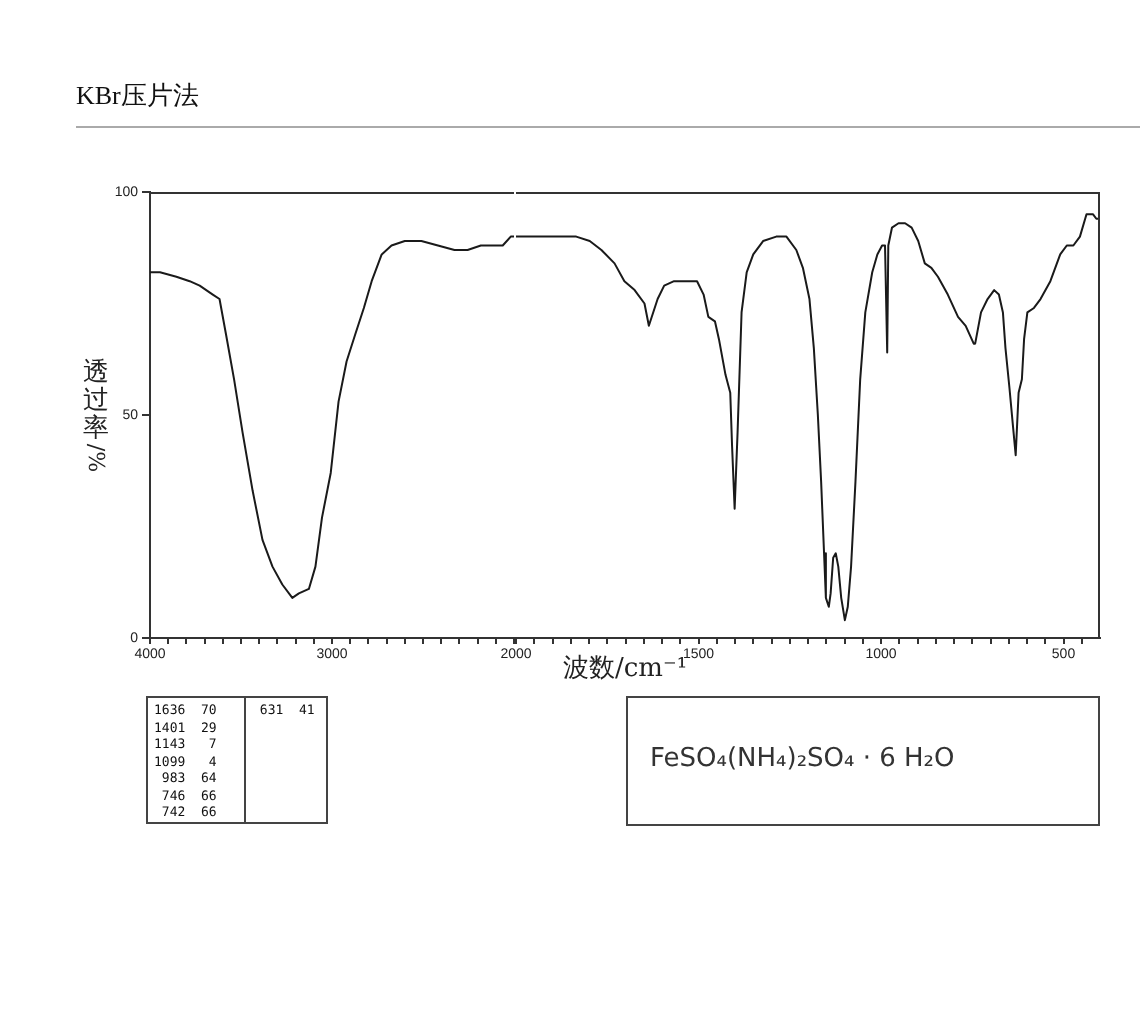  What do you see at coordinates (137, 96) in the screenshot?
I see `chart-title: KBr压片法` at bounding box center [137, 96].